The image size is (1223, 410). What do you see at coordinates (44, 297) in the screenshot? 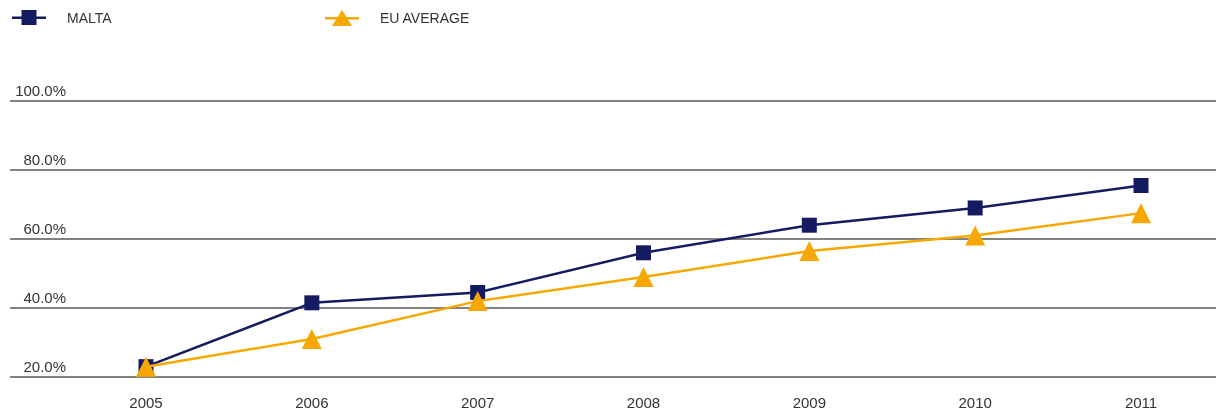
I see `y-tick-label: 40.0%` at bounding box center [44, 297].